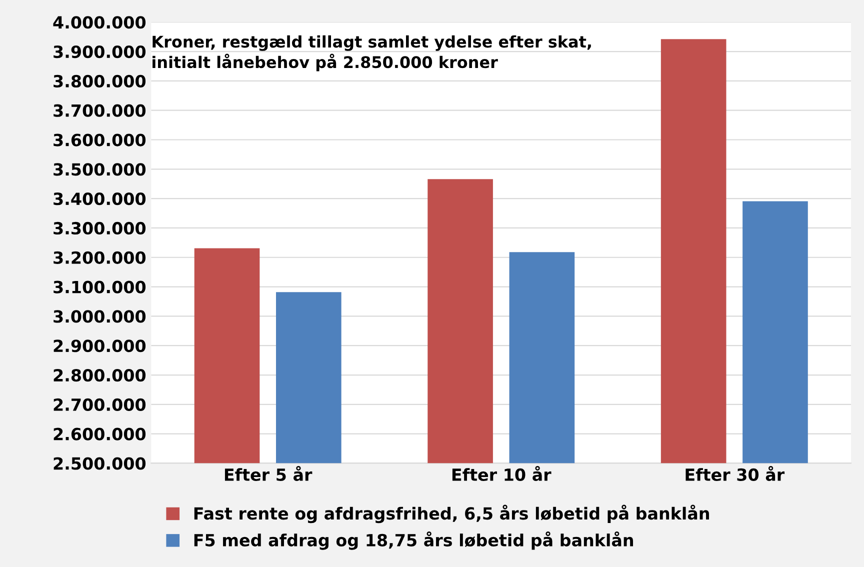 Image resolution: width=864 pixels, height=567 pixels. Describe the element at coordinates (100, 228) in the screenshot. I see `y-tick-label: 3.300.000` at that location.